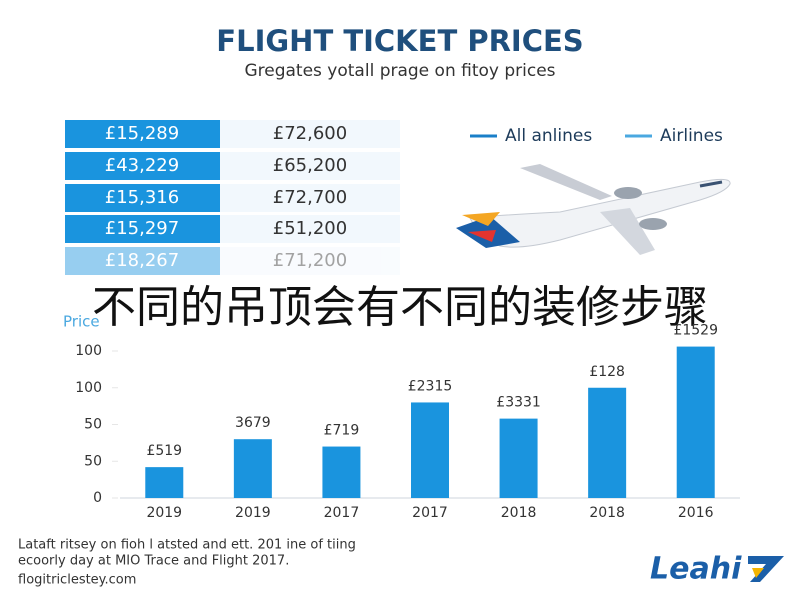 Image resolution: width=800 pixels, height=600 pixels. I want to click on table-row: £15,316 £72,700, so click(232, 198).